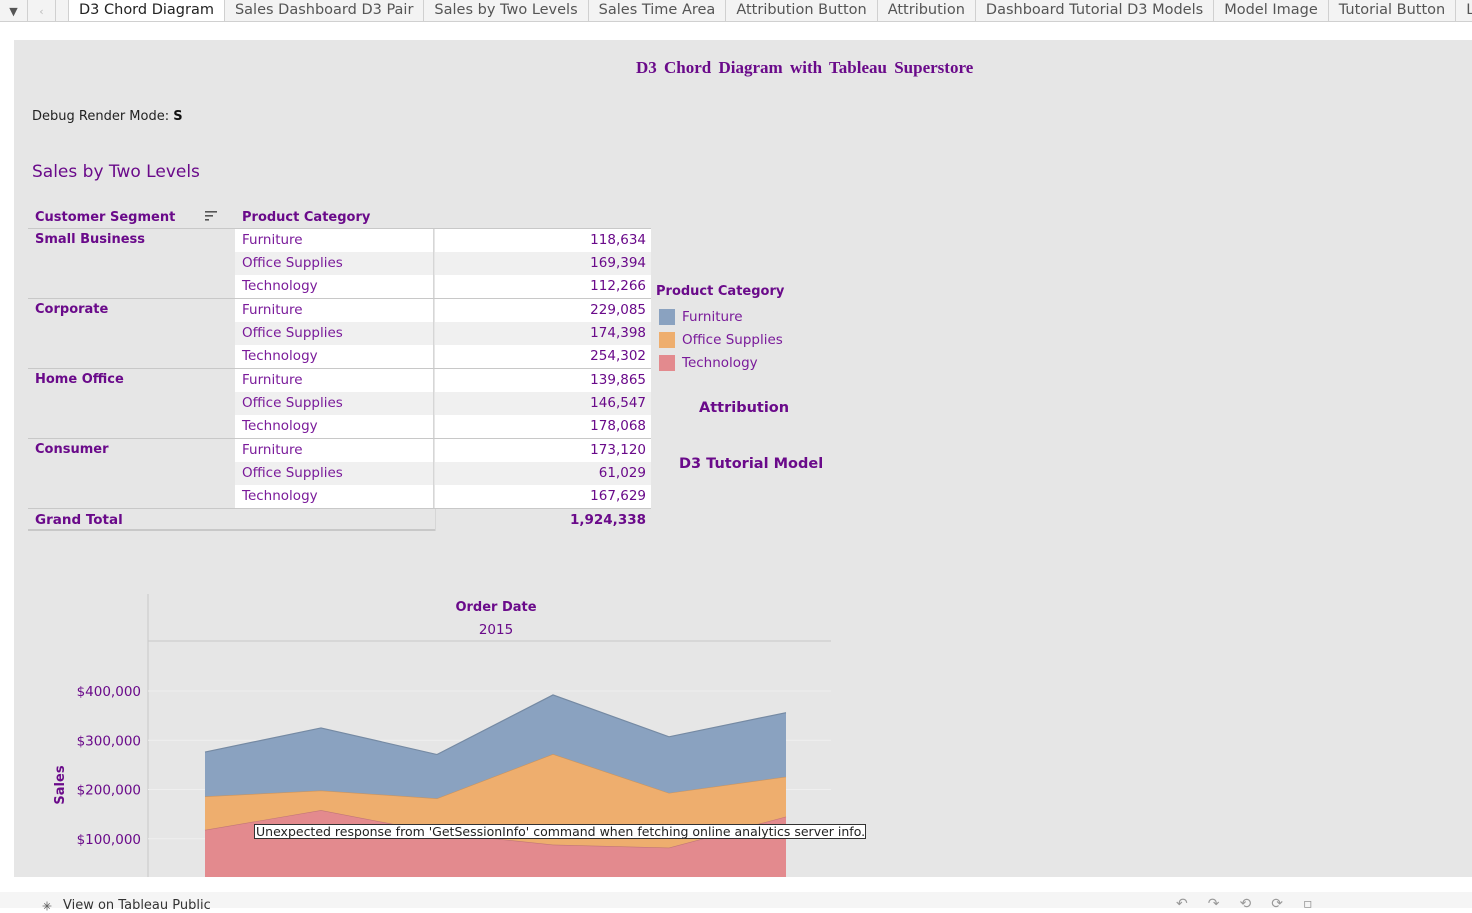 The width and height of the screenshot is (1472, 913). What do you see at coordinates (47, 905) in the screenshot?
I see `tableau-logo-icon` at bounding box center [47, 905].